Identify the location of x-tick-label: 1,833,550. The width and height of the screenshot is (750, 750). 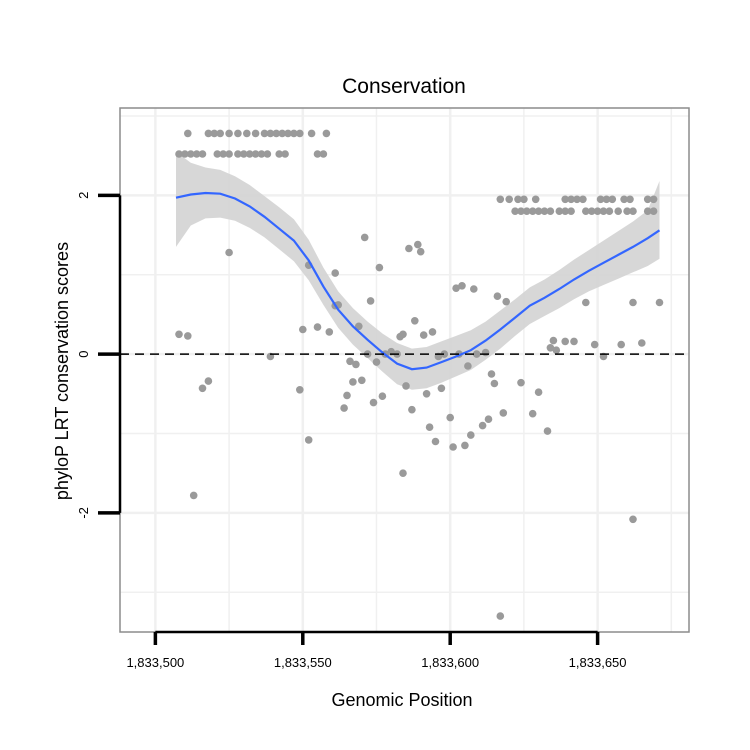
(303, 662).